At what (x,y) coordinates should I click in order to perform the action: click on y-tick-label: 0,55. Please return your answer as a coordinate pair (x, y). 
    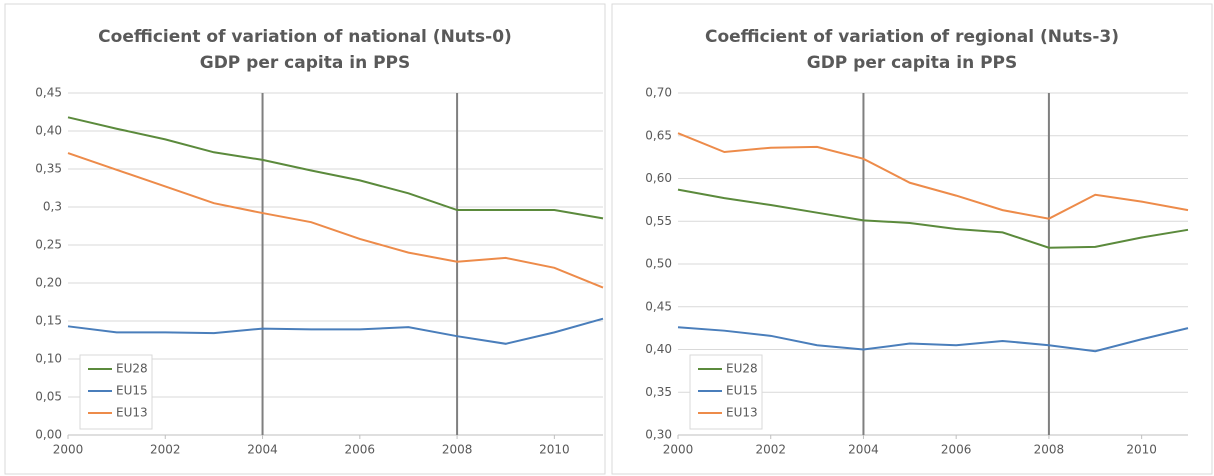
    Looking at the image, I should click on (658, 221).